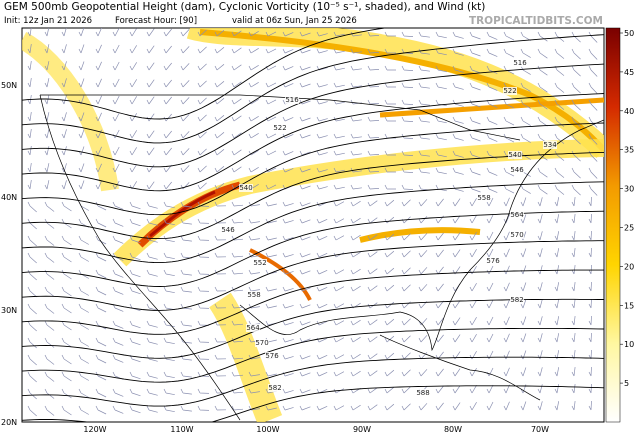 The height and width of the screenshot is (439, 640). Describe the element at coordinates (267, 429) in the screenshot. I see `longitude-label: 100W` at that location.